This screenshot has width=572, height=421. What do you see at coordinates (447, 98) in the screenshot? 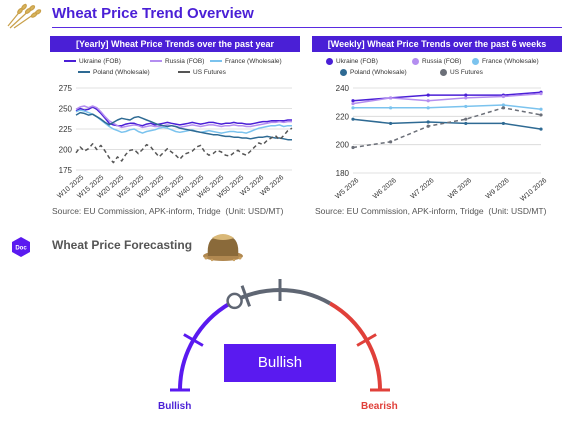
I see `series-line-russia-fob` at bounding box center [447, 98].